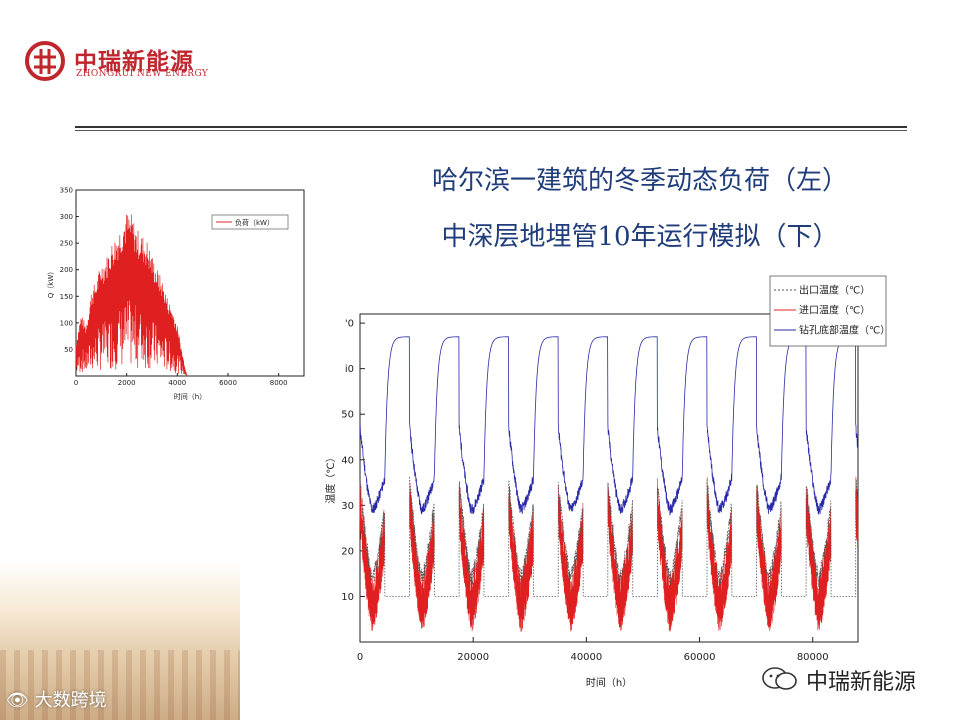 The height and width of the screenshot is (720, 960). What do you see at coordinates (491, 127) in the screenshot?
I see `header-divider` at bounding box center [491, 127].